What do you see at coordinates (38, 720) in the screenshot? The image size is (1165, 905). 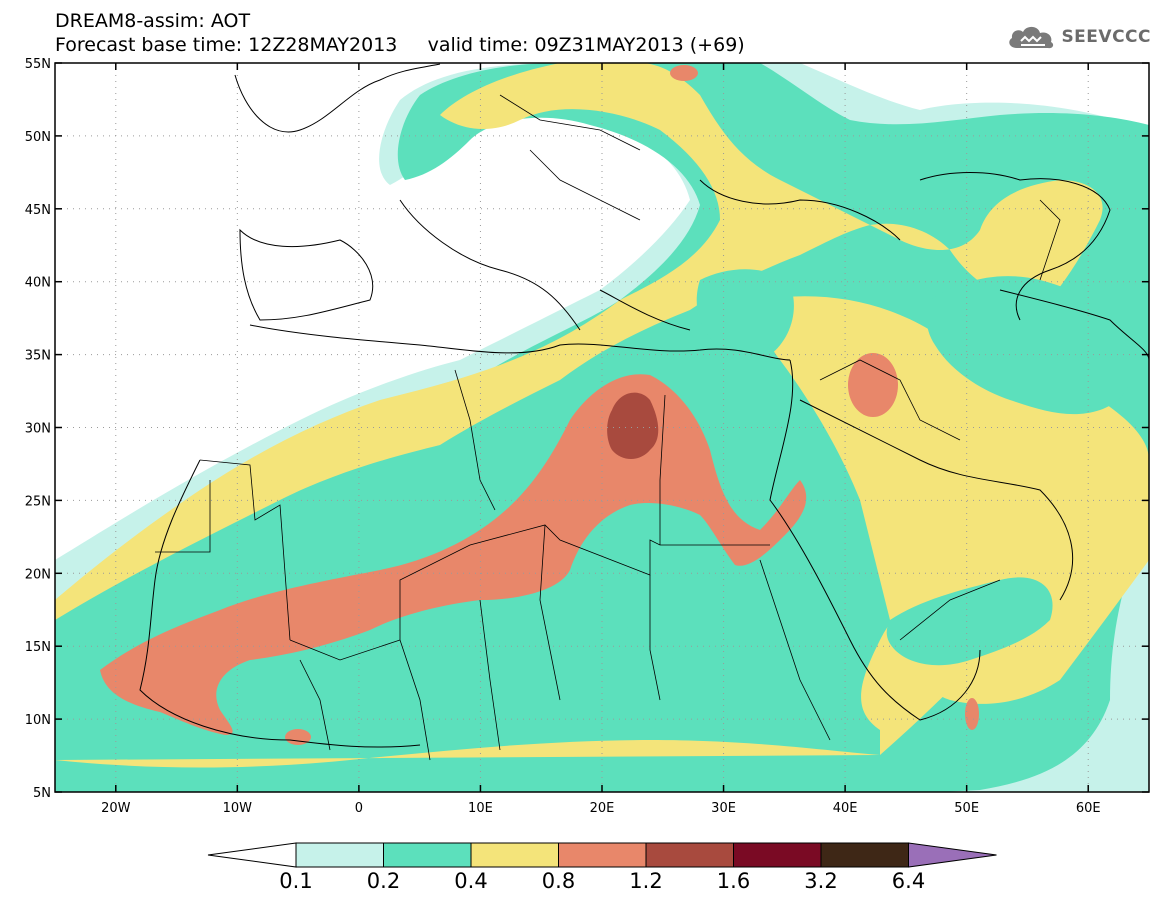 I see `lat-tick-label: 10N` at bounding box center [38, 720].